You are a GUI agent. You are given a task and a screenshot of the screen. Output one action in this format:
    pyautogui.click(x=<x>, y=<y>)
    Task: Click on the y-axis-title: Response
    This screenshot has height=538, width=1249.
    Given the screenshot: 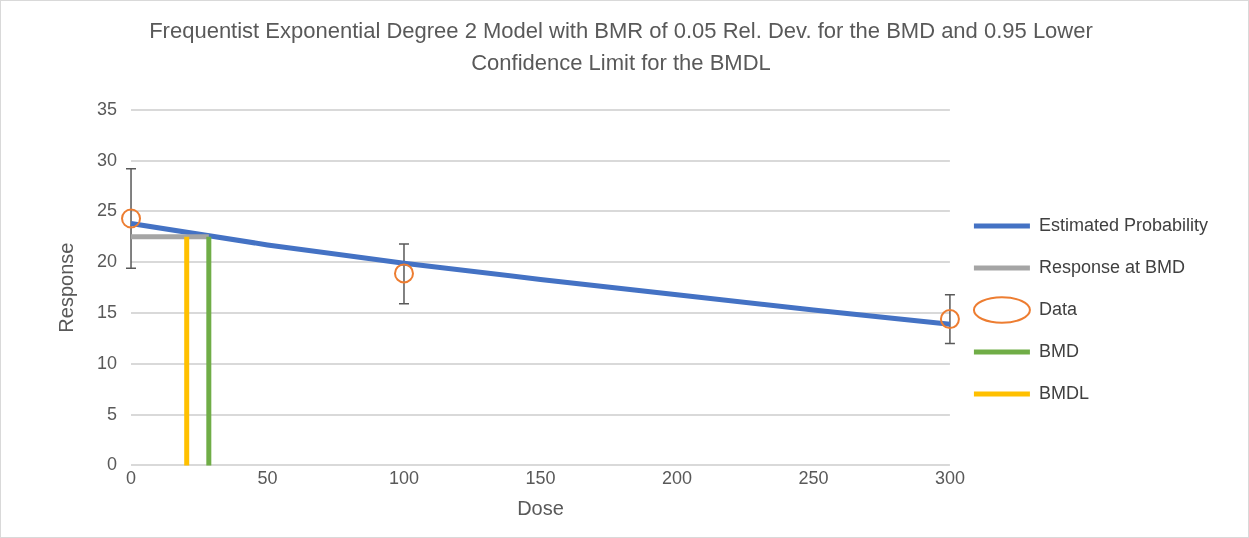 What is the action you would take?
    pyautogui.click(x=65, y=287)
    